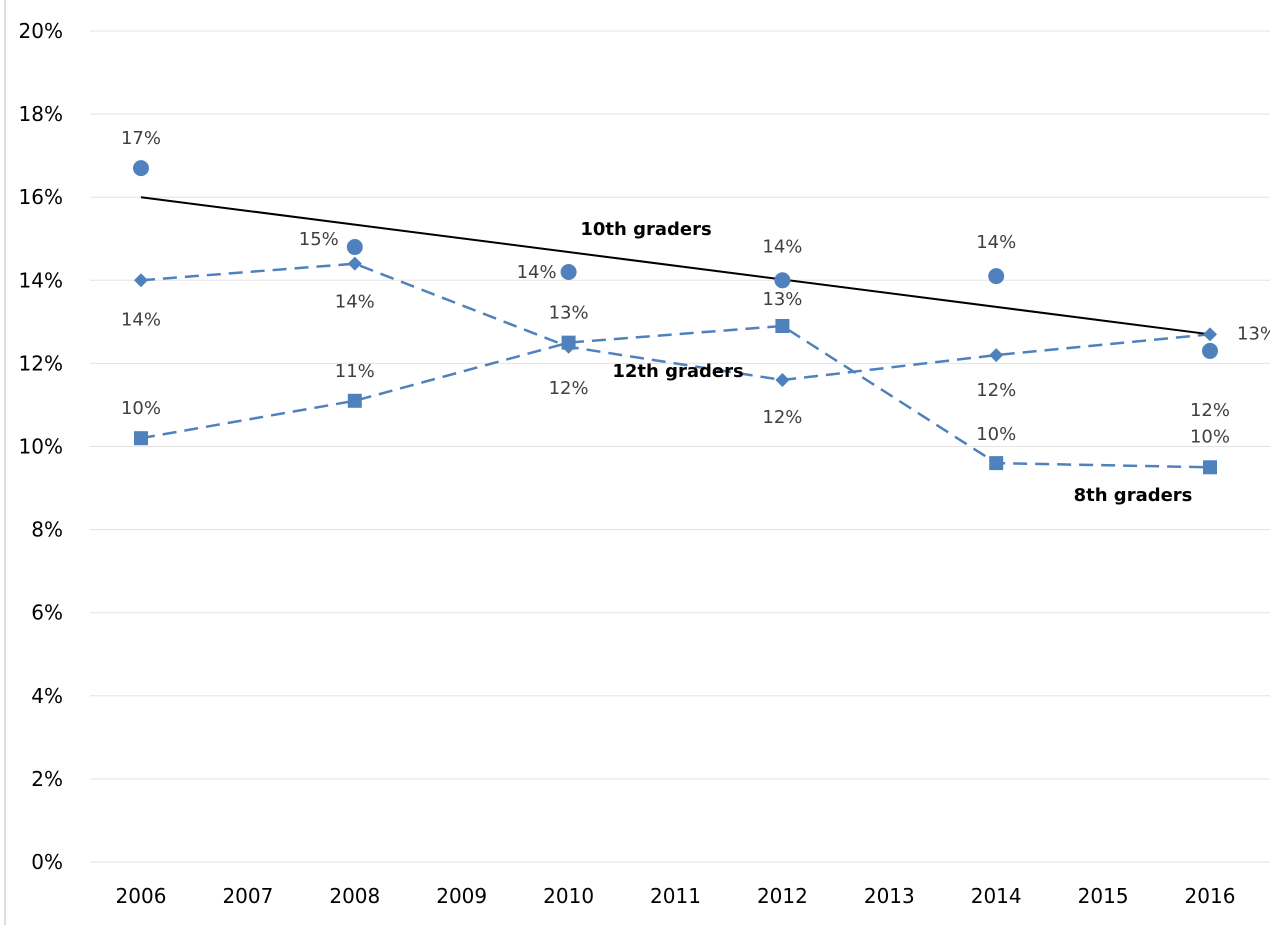 This screenshot has height=925, width=1270. What do you see at coordinates (41, 31) in the screenshot?
I see `y-tick-label: 20%` at bounding box center [41, 31].